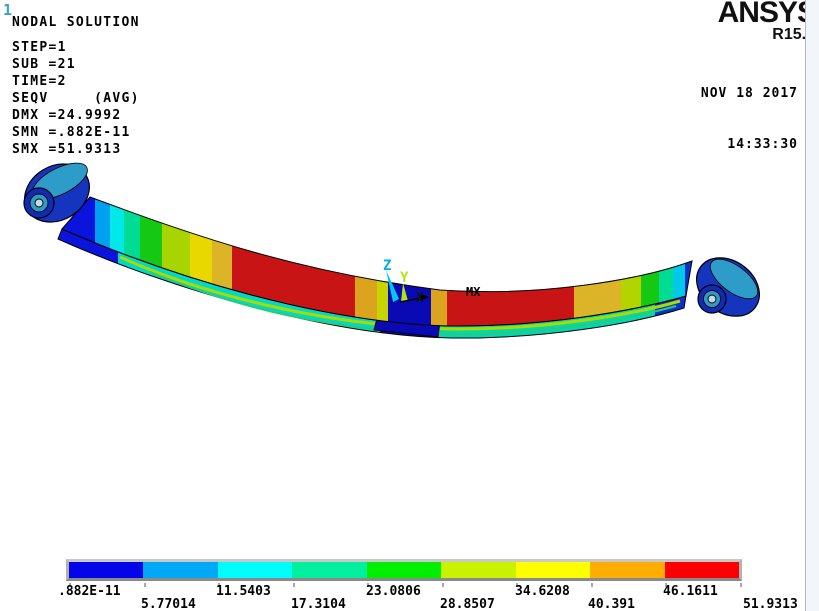 This screenshot has width=819, height=611. I want to click on legend-value: 17.3104, so click(318, 604).